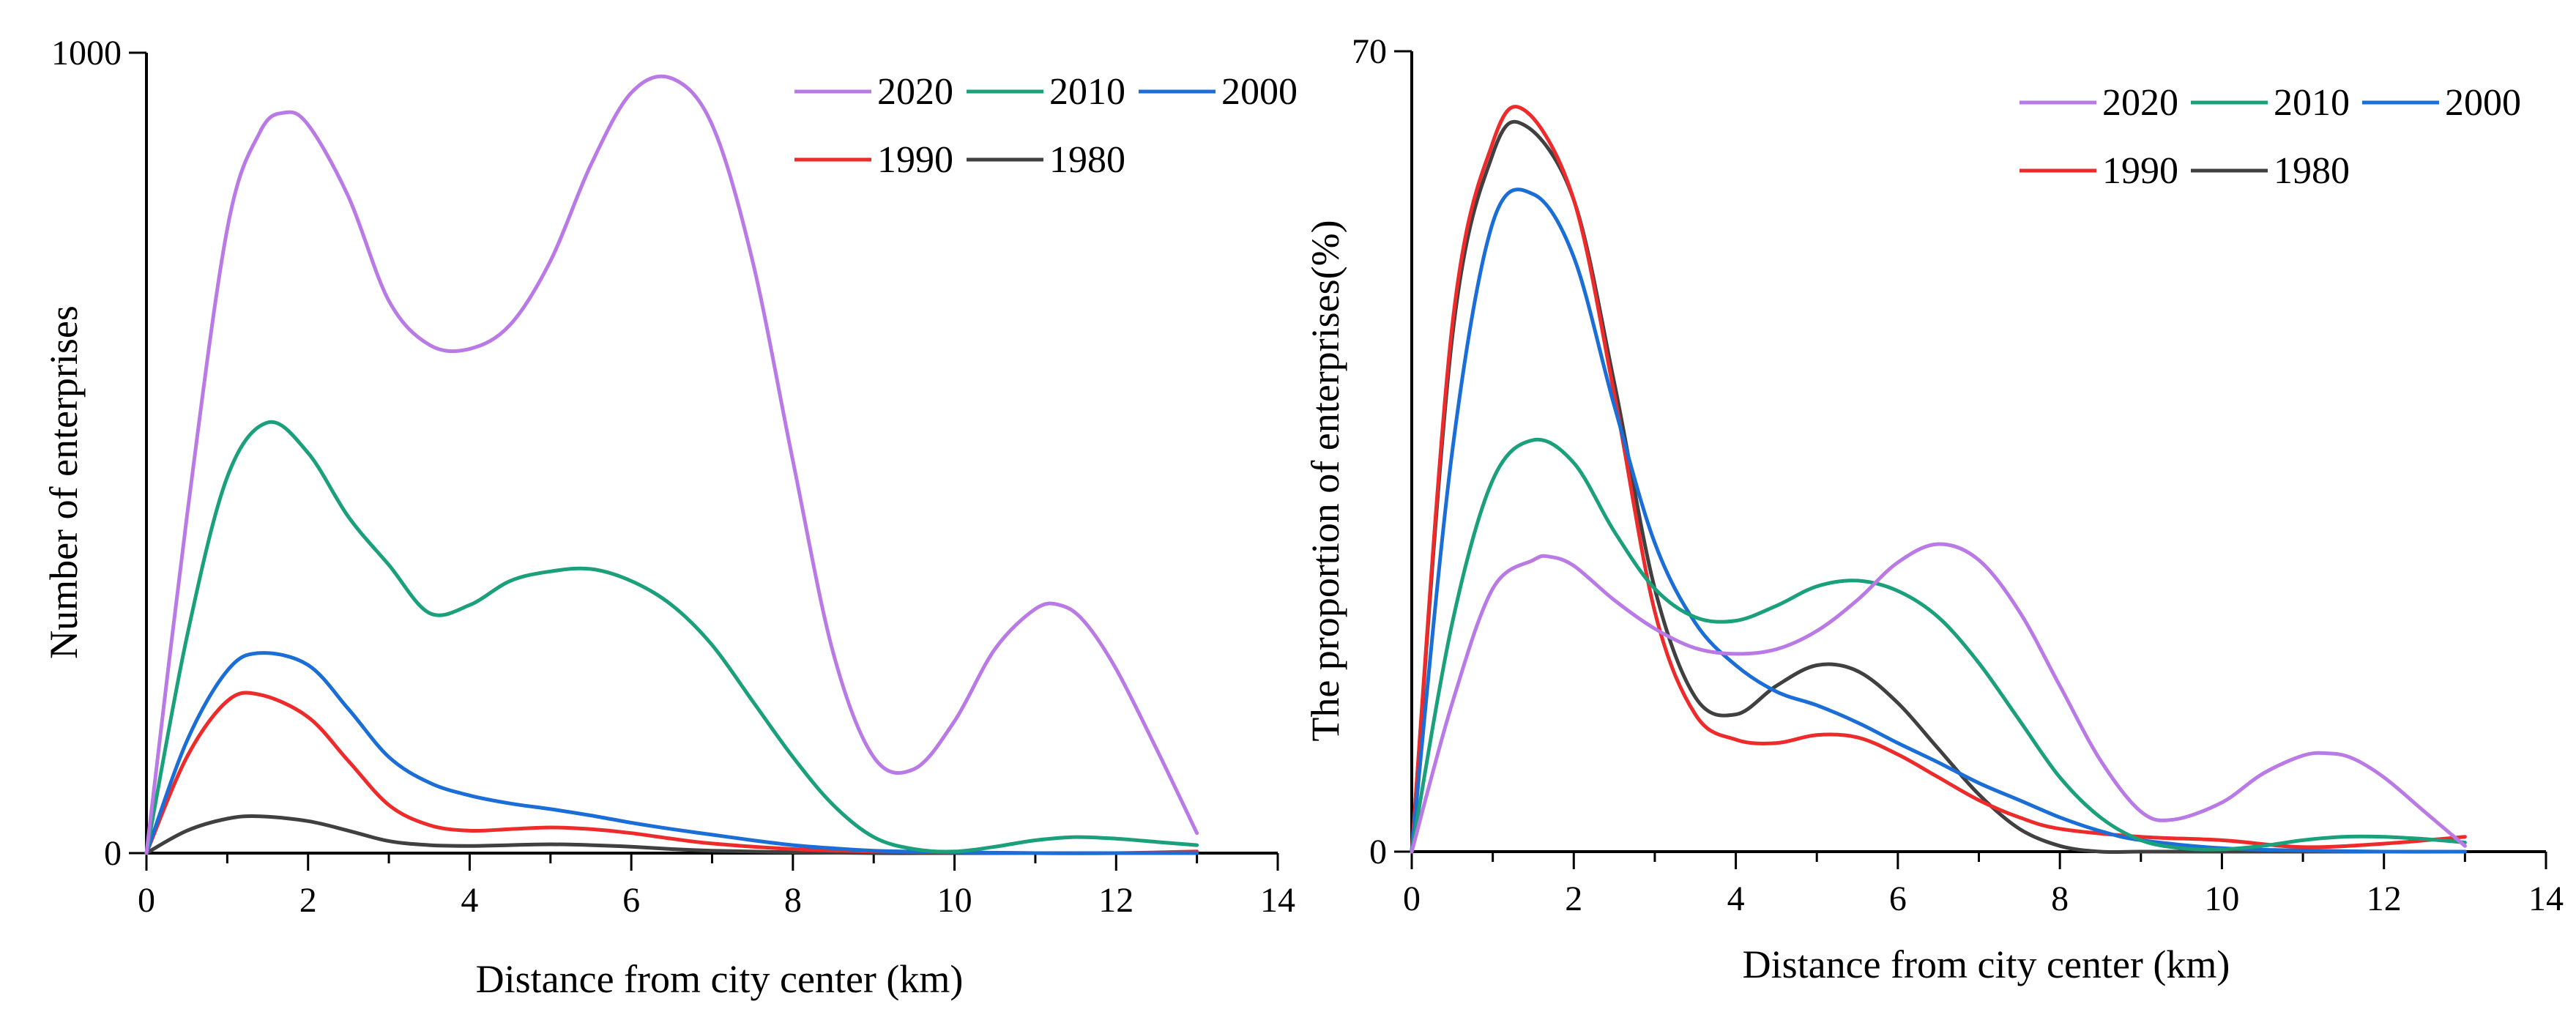 The width and height of the screenshot is (2576, 1023). Describe the element at coordinates (86, 53) in the screenshot. I see `y-tick-label: 1000` at that location.